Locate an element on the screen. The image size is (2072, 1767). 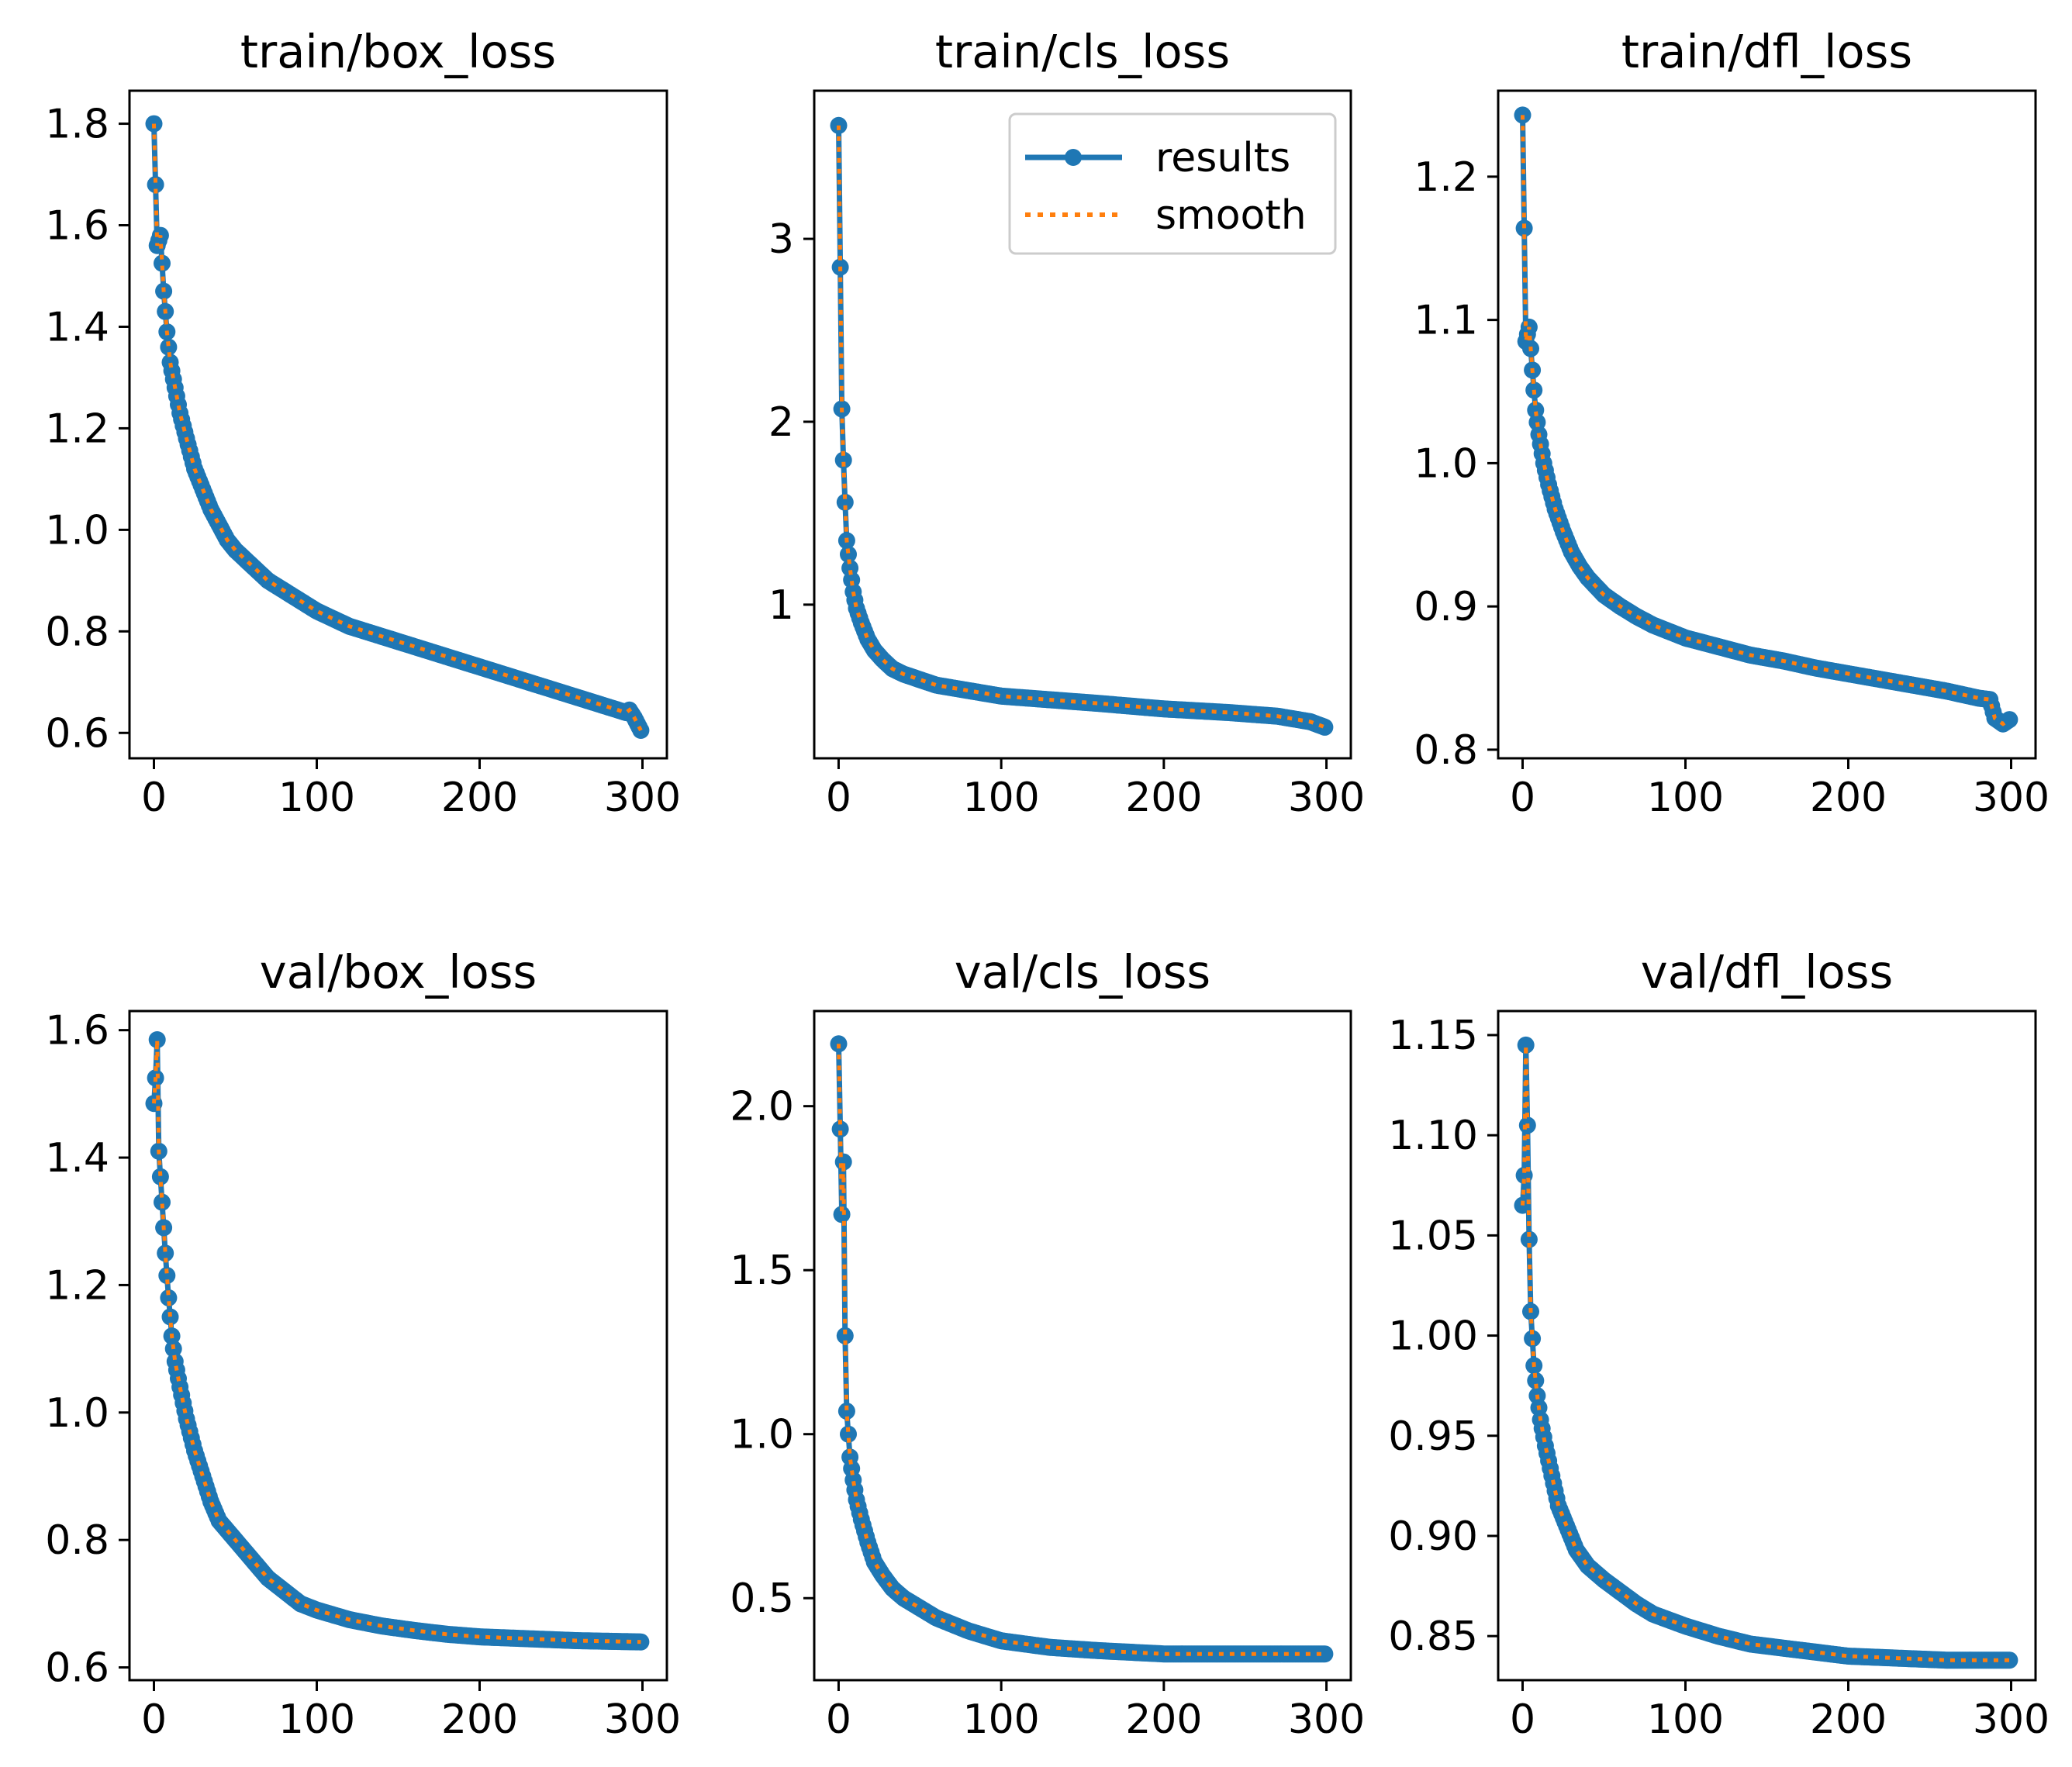
y-tick-label: 1.1 is located at coordinates (1446, 321).